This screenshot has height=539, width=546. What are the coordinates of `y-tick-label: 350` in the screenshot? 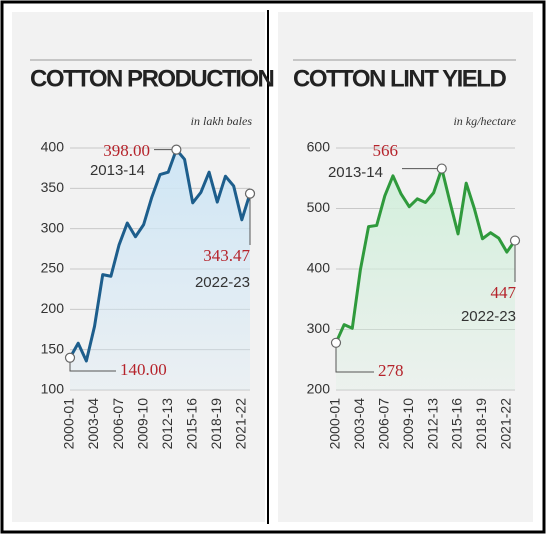 It's located at (53, 187).